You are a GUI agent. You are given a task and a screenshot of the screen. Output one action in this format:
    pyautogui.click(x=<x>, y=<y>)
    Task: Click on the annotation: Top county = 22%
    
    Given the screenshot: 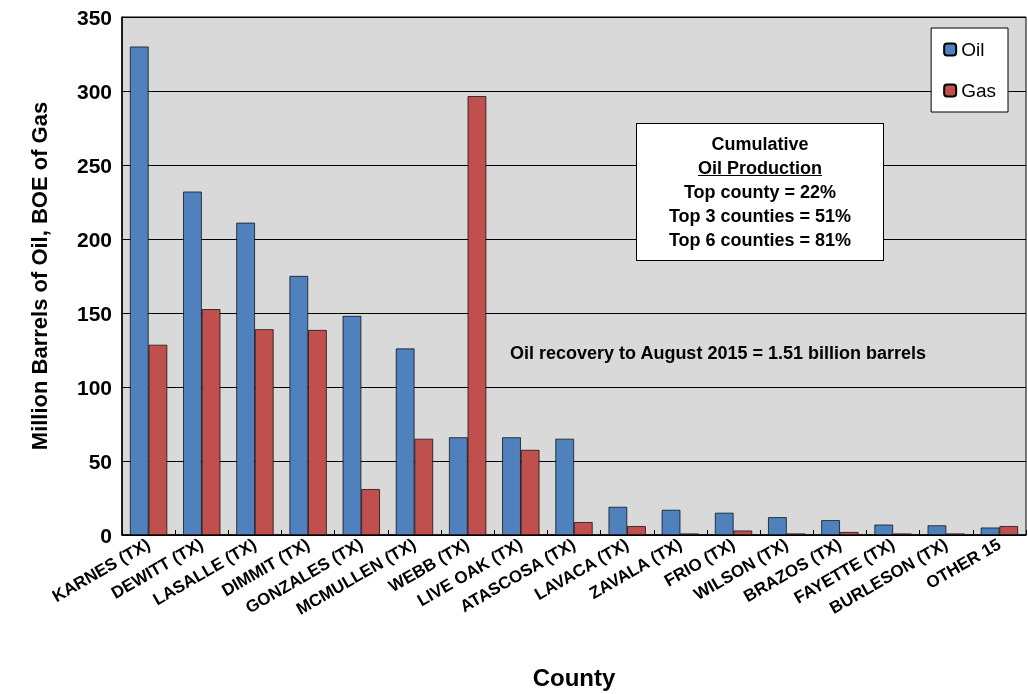 What is the action you would take?
    pyautogui.click(x=760, y=192)
    